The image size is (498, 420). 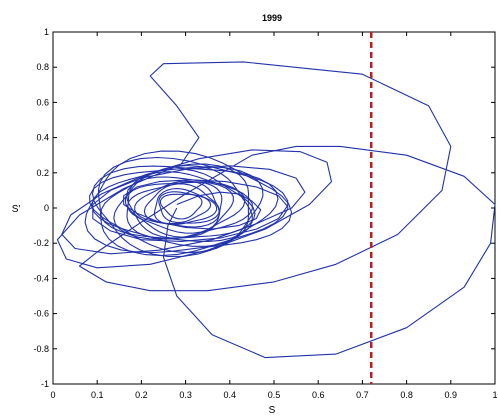 What do you see at coordinates (41, 314) in the screenshot?
I see `y-tick-label: -0.6` at bounding box center [41, 314].